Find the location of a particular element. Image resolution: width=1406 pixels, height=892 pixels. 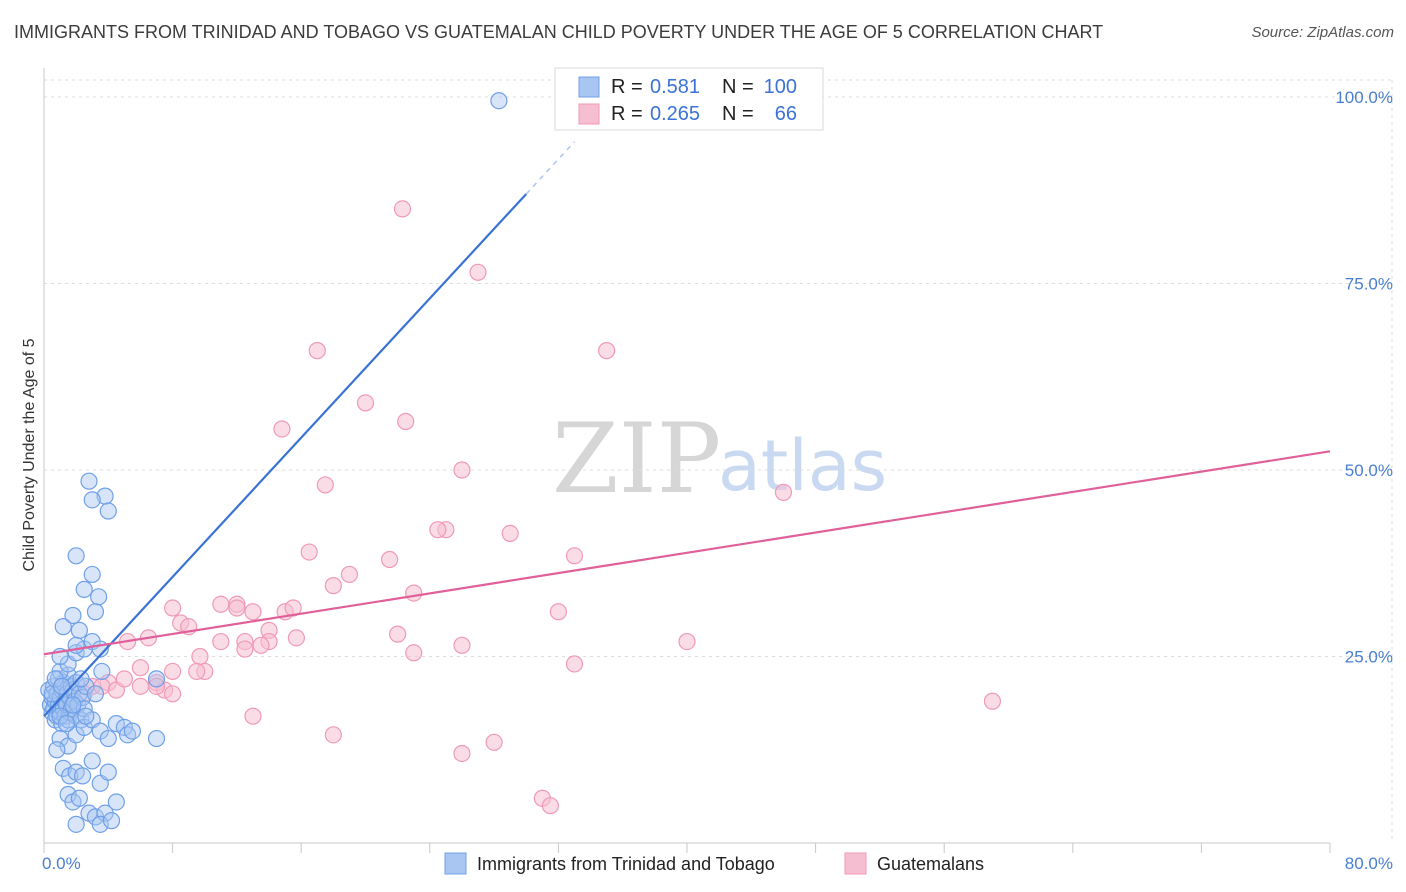

bottom-legend-label-blue: Immigrants from Trinidad and Tobago is located at coordinates (626, 864).